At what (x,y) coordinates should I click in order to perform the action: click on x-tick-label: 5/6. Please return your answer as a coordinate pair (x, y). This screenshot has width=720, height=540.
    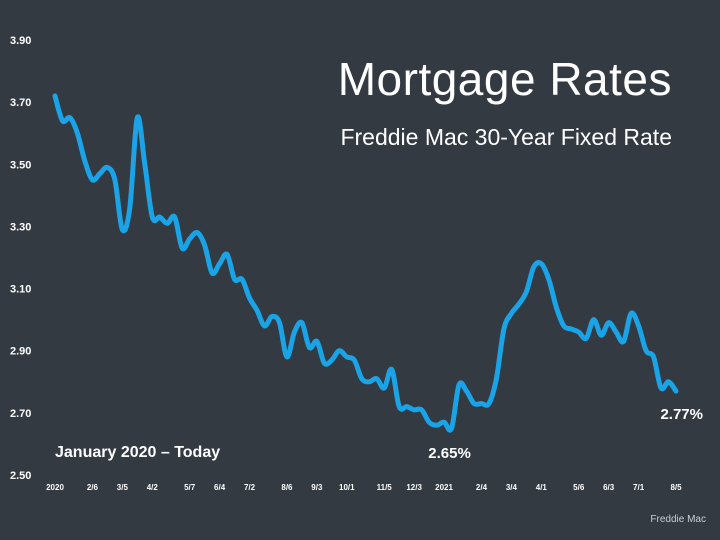
    Looking at the image, I should click on (579, 487).